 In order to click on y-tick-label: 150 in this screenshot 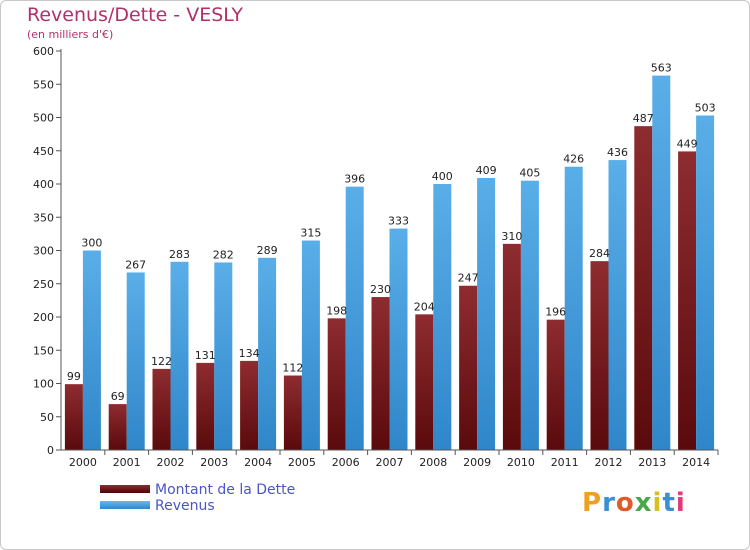, I will do `click(43, 350)`.